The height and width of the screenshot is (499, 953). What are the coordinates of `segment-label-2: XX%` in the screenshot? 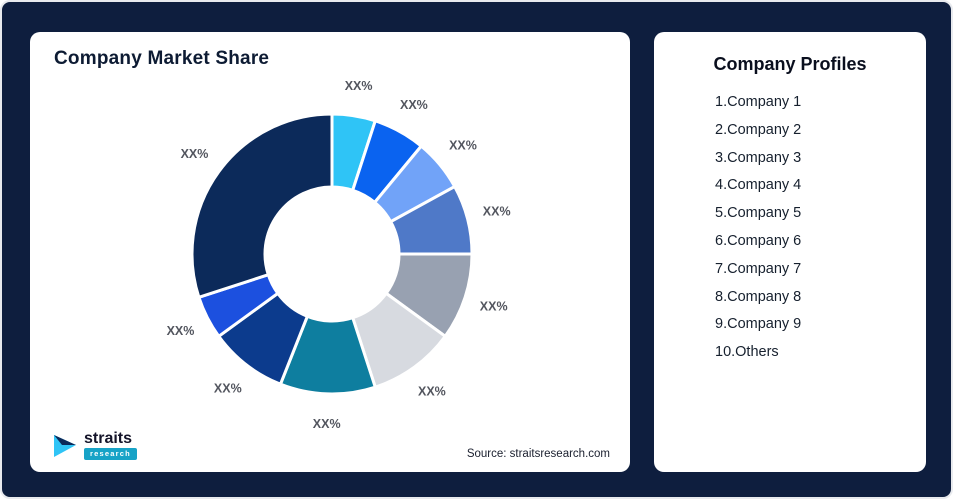 It's located at (414, 105).